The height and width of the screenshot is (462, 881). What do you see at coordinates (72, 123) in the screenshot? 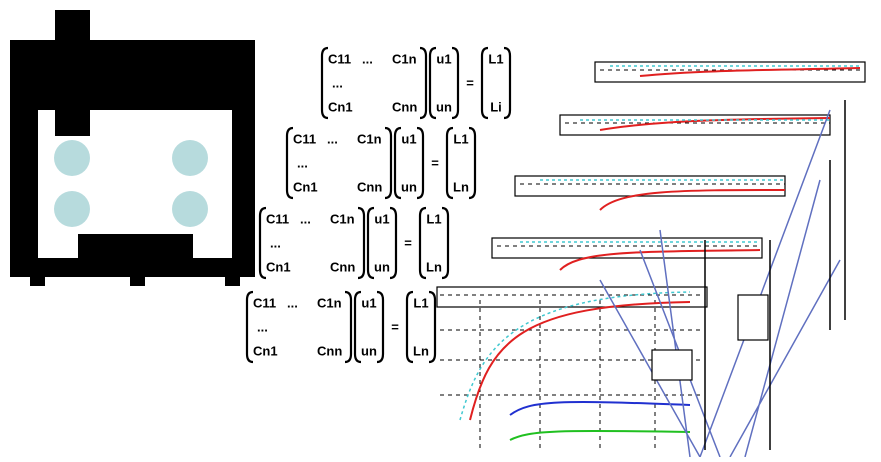
I see `device-stem` at bounding box center [72, 123].